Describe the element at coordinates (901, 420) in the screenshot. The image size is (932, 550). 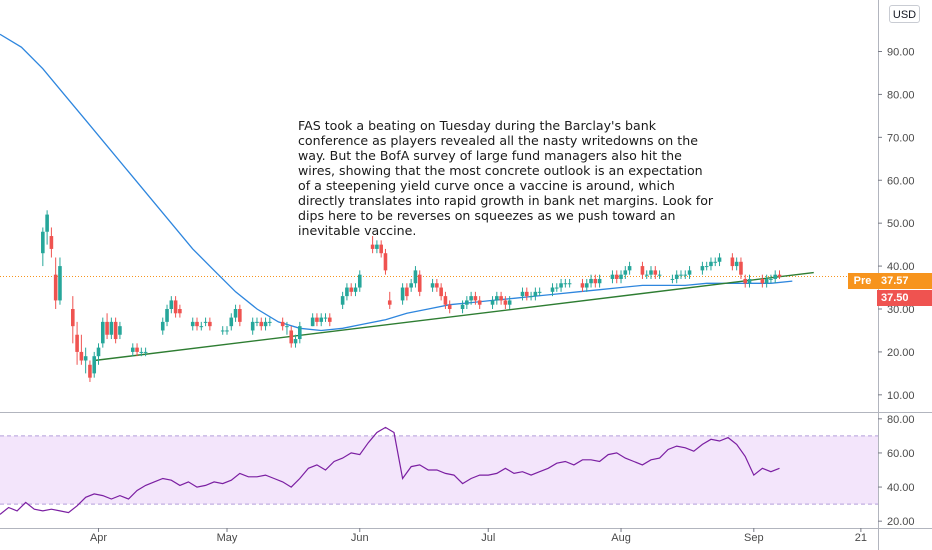
I see `rsi-tick-label: 80.00` at that location.